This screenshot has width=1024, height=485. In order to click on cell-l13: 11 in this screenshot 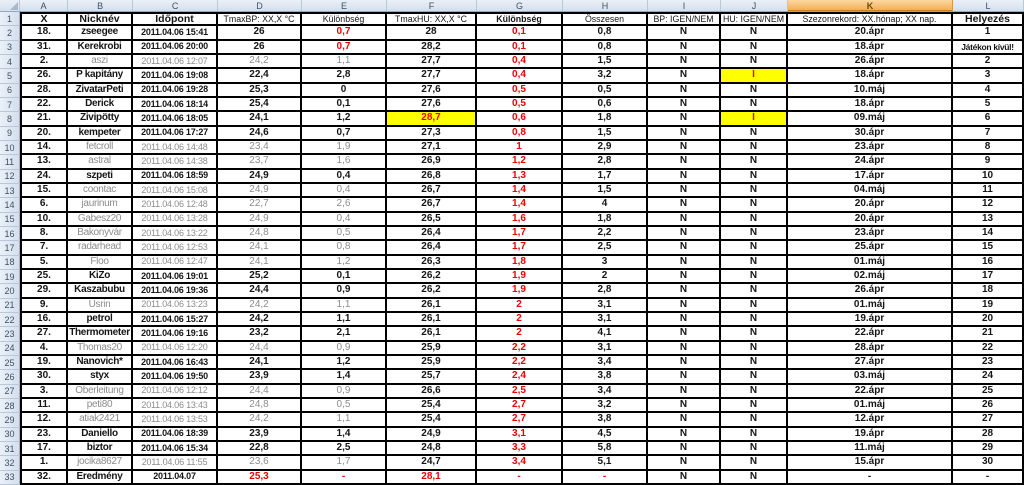, I will do `click(988, 191)`.